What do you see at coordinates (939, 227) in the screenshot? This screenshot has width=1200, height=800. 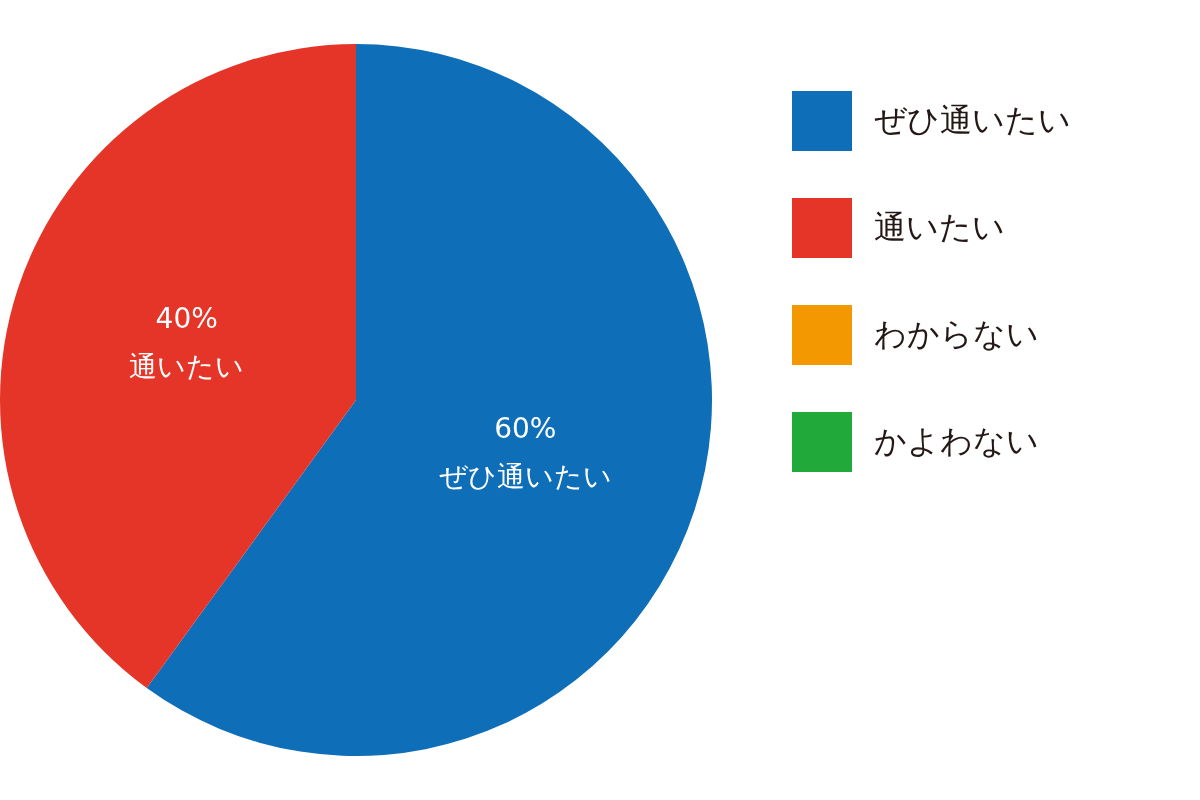 I see `legend-label: 通いたい` at bounding box center [939, 227].